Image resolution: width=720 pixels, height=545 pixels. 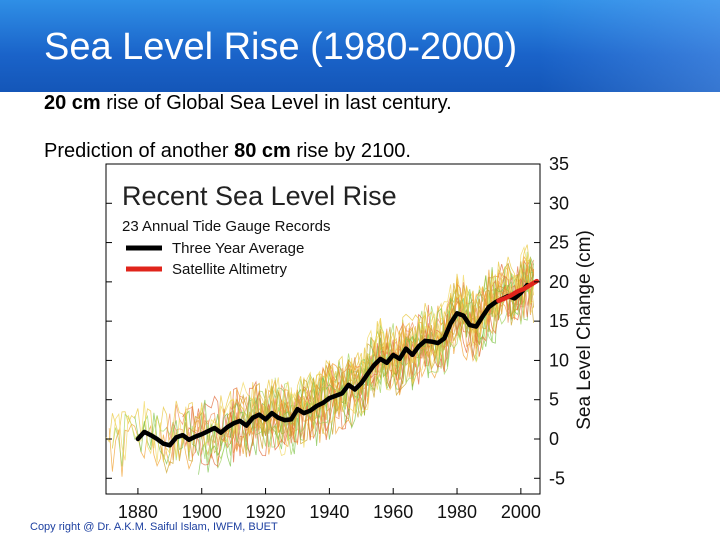 I want to click on bullet-prediction-text: rise by 2100., so click(x=350, y=151).